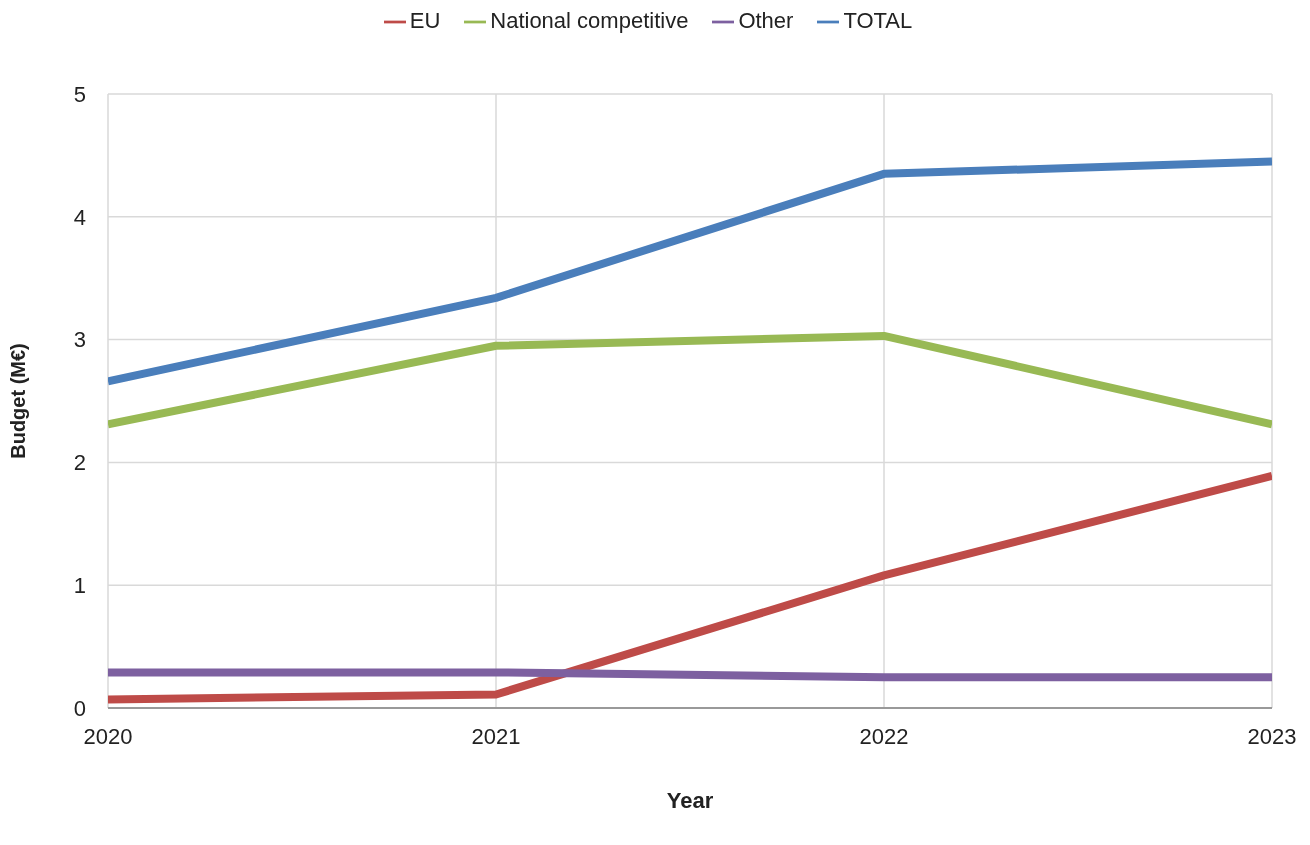  What do you see at coordinates (589, 20) in the screenshot?
I see `legend-label: National competitive` at bounding box center [589, 20].